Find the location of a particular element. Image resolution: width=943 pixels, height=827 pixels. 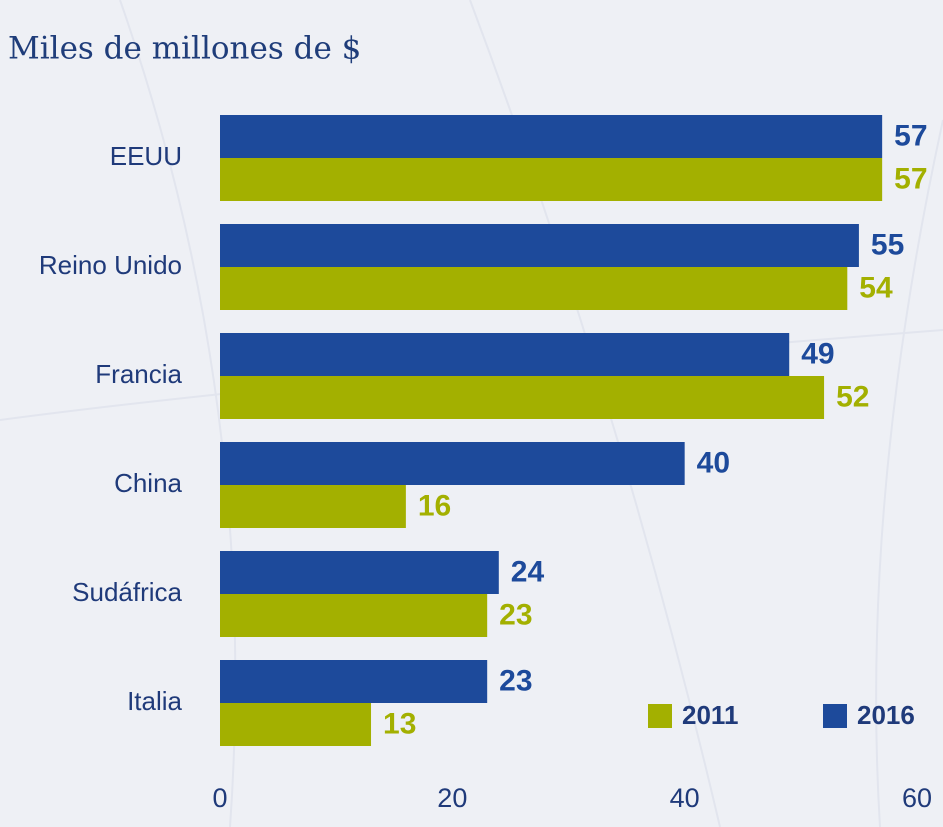

y-tick-label: Italia is located at coordinates (154, 701).